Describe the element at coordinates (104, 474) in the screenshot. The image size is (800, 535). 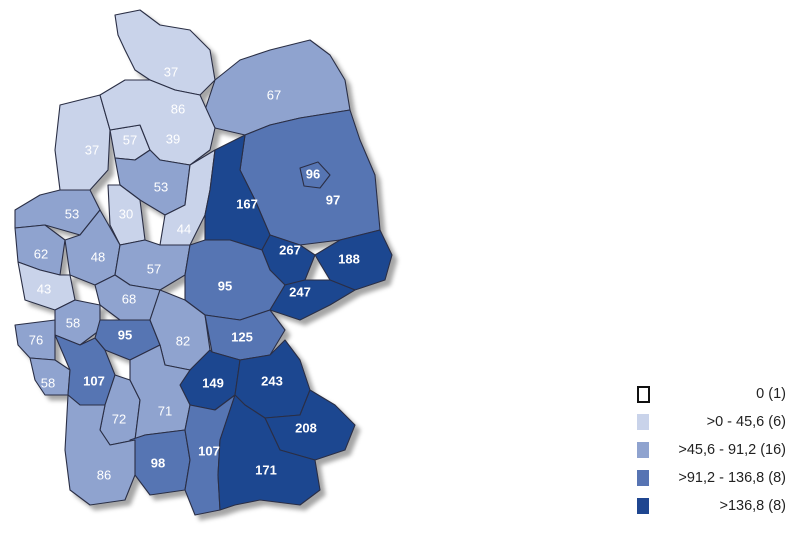
I see `label-86-southwest: 86` at that location.